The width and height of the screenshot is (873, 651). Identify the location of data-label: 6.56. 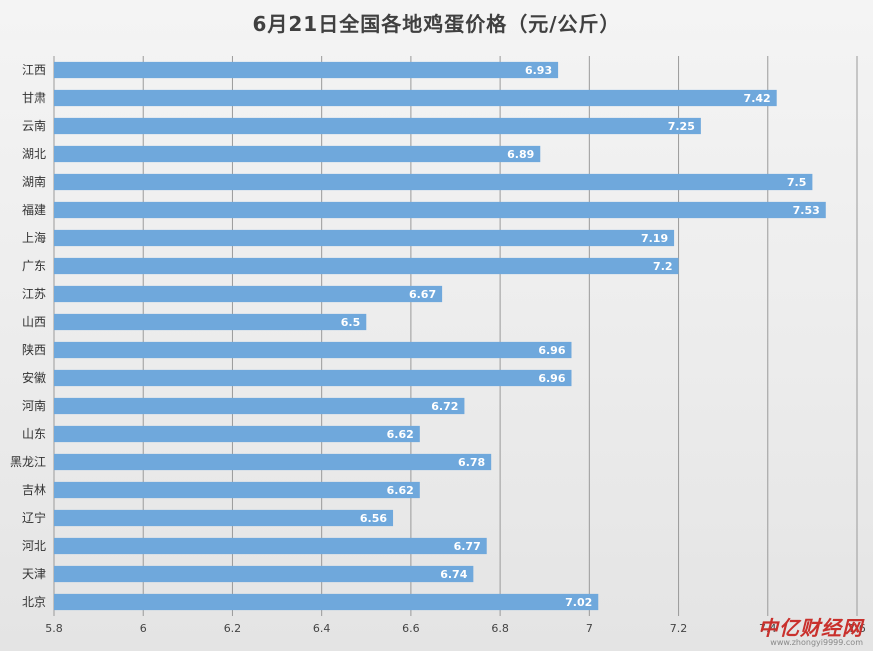
(373, 518).